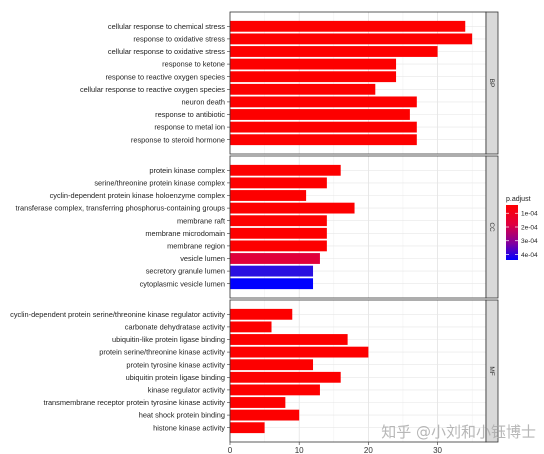 This screenshot has width=544, height=454. Describe the element at coordinates (166, 51) in the screenshot. I see `category-label: cellular response to oxidative stress` at that location.